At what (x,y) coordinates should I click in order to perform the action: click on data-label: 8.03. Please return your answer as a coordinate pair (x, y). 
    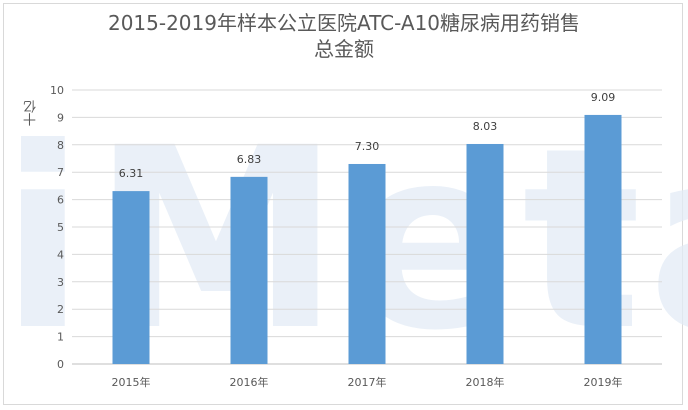
    Looking at the image, I should click on (485, 126).